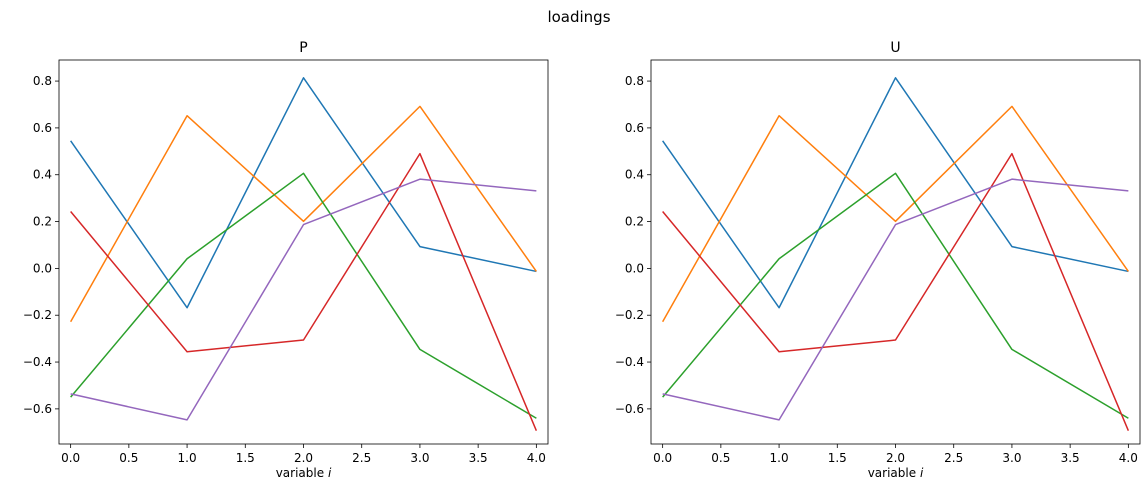 The image size is (1148, 498). Describe the element at coordinates (578, 17) in the screenshot. I see `figure-suptitle: loadings` at that location.